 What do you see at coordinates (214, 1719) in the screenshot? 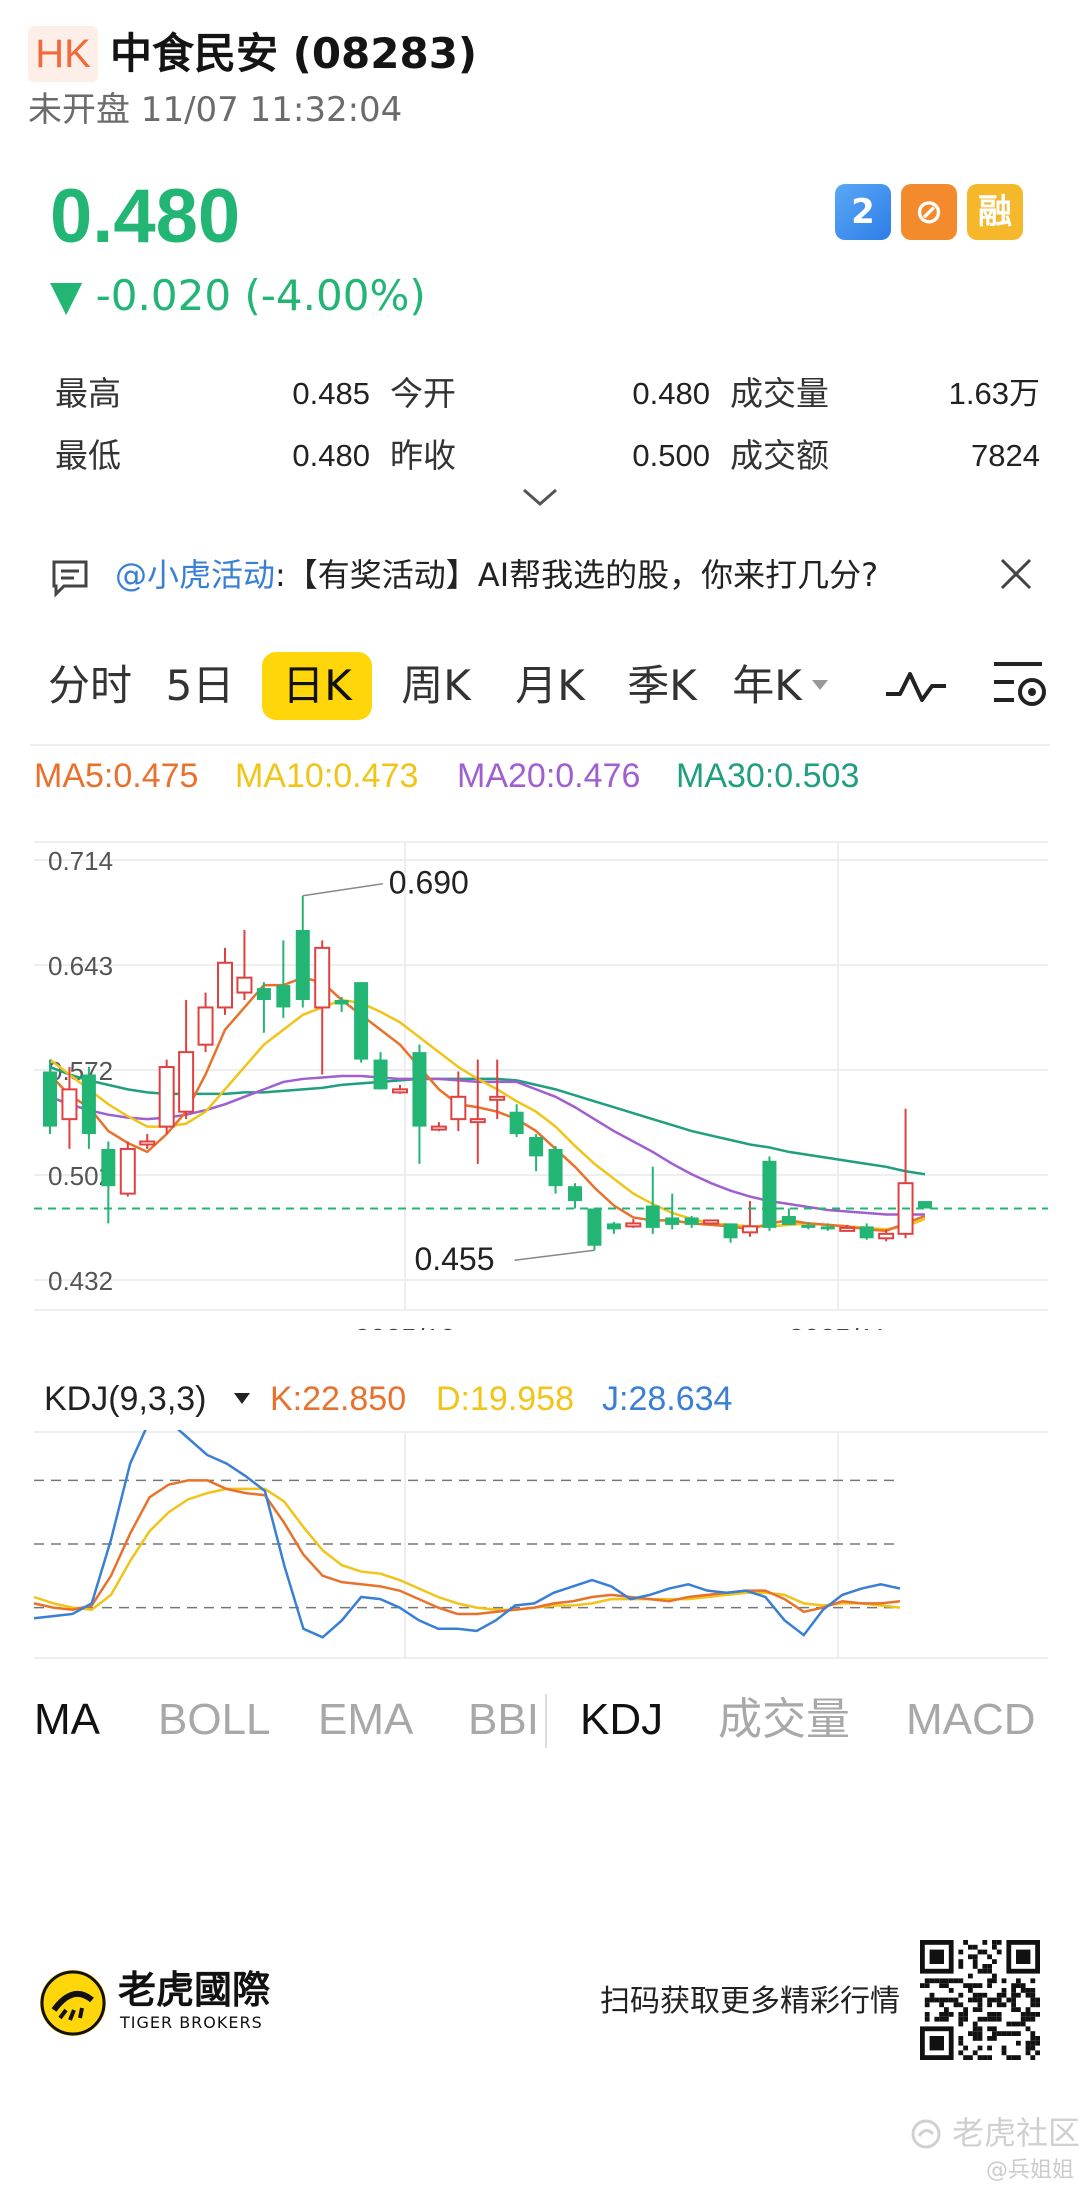
I see `indicator-tab-boll: BOLL` at bounding box center [214, 1719].